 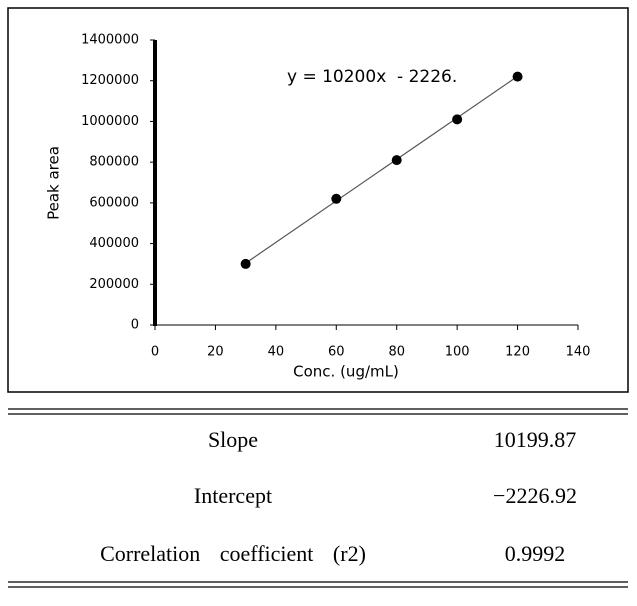 I want to click on table-value: −2226.92, so click(x=535, y=495).